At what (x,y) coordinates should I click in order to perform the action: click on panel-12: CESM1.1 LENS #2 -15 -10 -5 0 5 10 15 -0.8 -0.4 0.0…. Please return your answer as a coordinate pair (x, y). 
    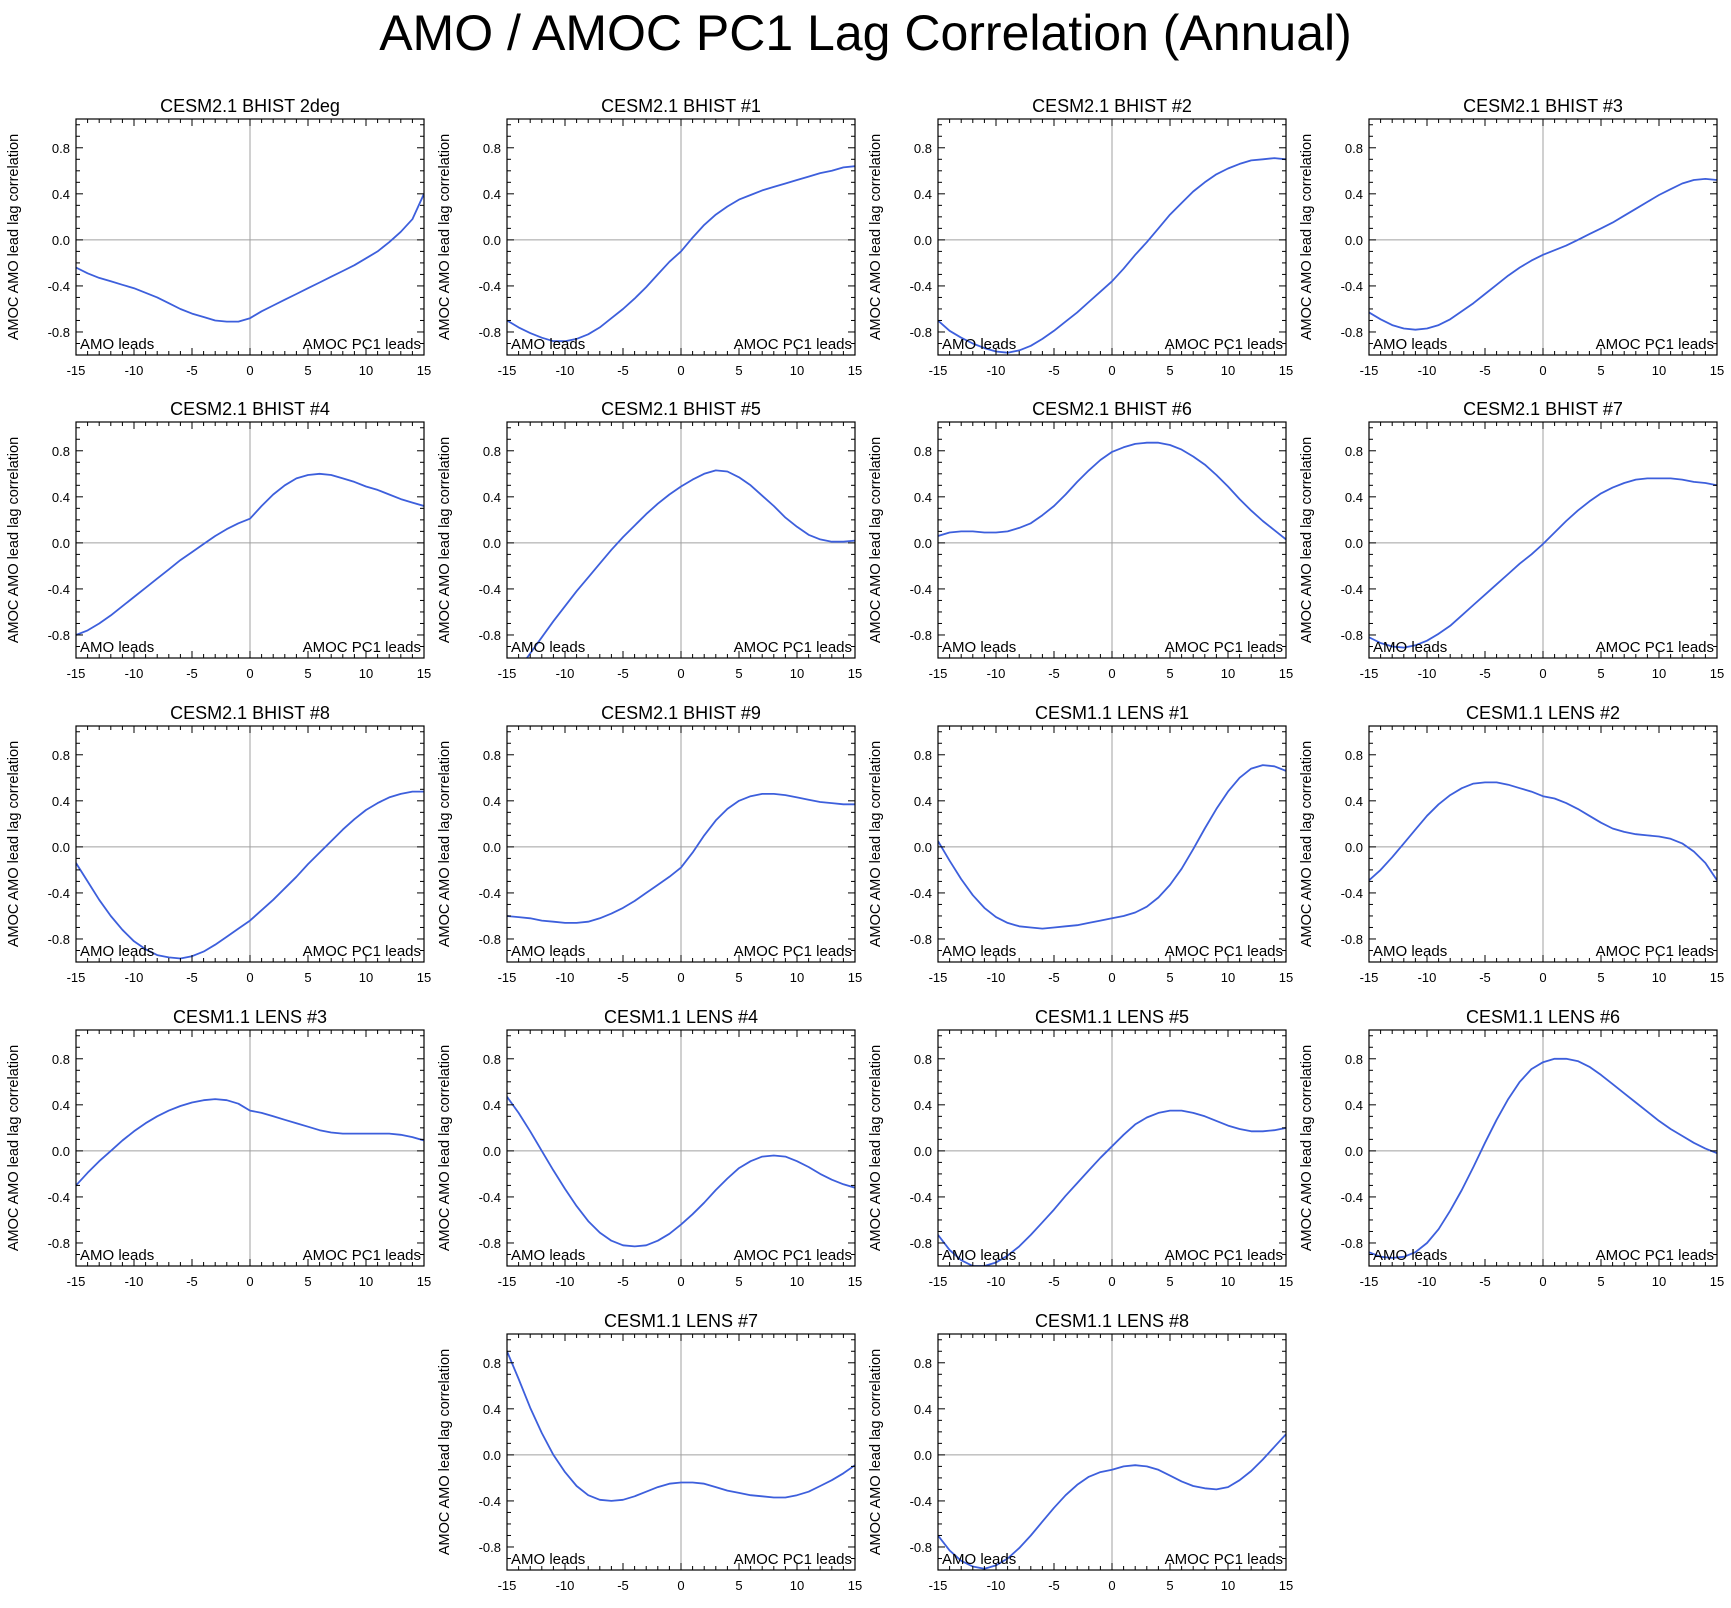
    Looking at the image, I should click on (1511, 844).